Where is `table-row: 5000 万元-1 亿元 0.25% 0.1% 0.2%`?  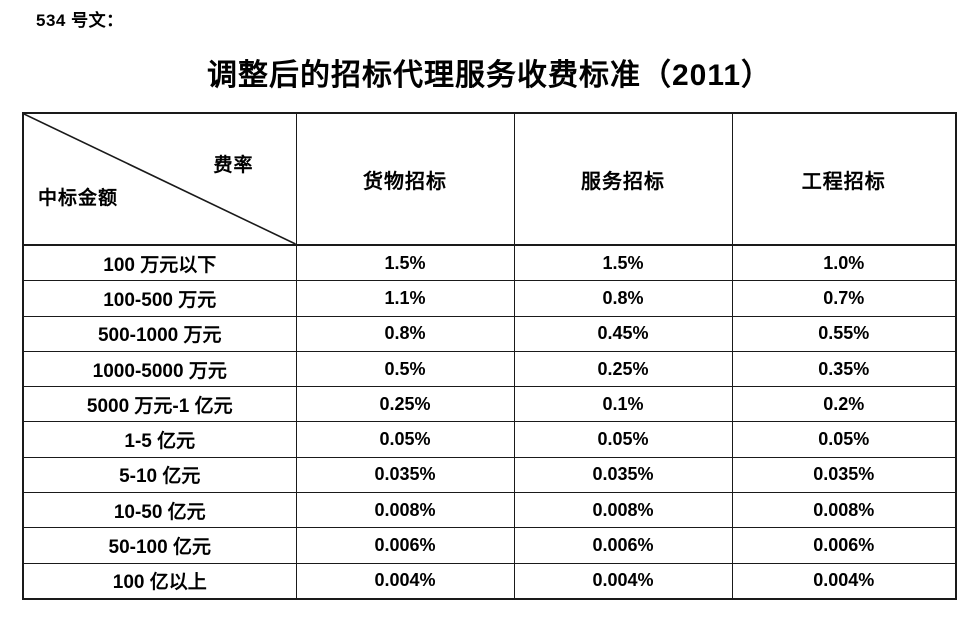 table-row: 5000 万元-1 亿元 0.25% 0.1% 0.2% is located at coordinates (489, 404).